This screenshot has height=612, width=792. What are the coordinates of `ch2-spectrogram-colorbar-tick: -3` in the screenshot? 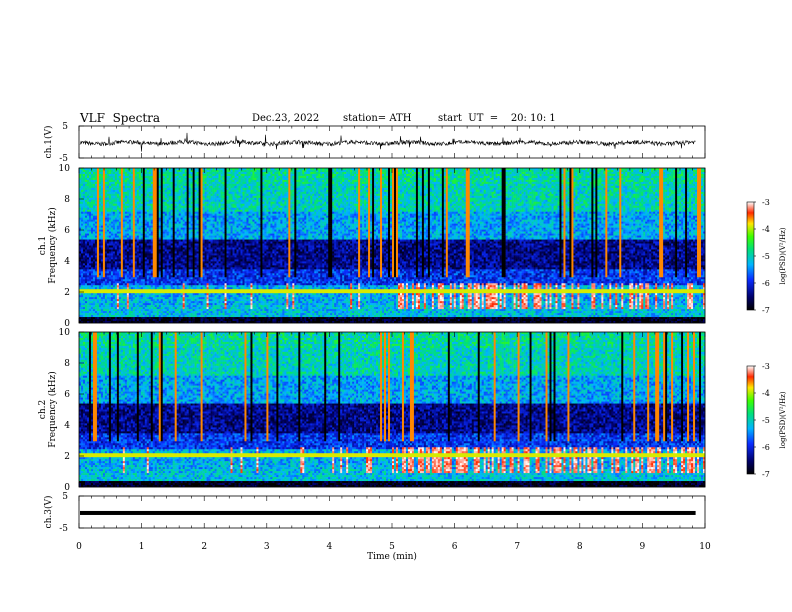 It's located at (766, 366).